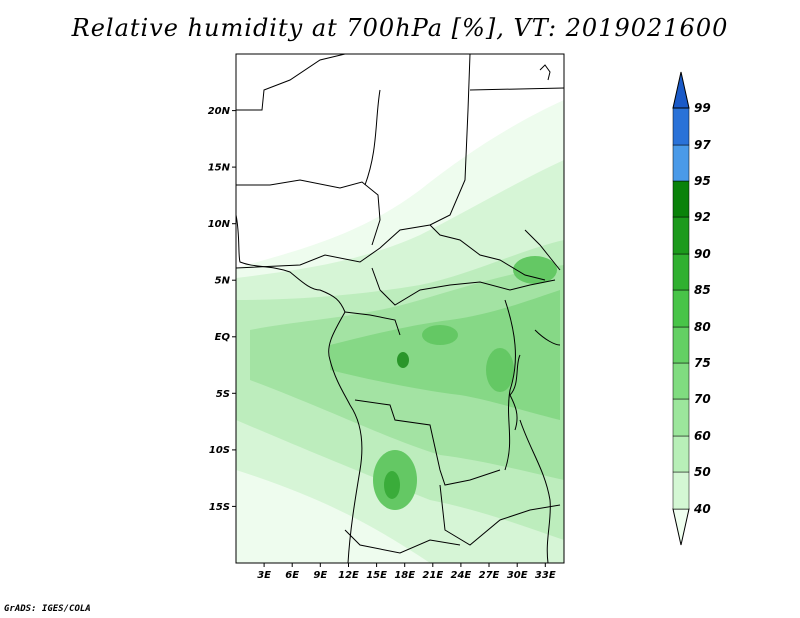 This screenshot has width=800, height=618. Describe the element at coordinates (348, 575) in the screenshot. I see `x-tick-label: 12E` at that location.